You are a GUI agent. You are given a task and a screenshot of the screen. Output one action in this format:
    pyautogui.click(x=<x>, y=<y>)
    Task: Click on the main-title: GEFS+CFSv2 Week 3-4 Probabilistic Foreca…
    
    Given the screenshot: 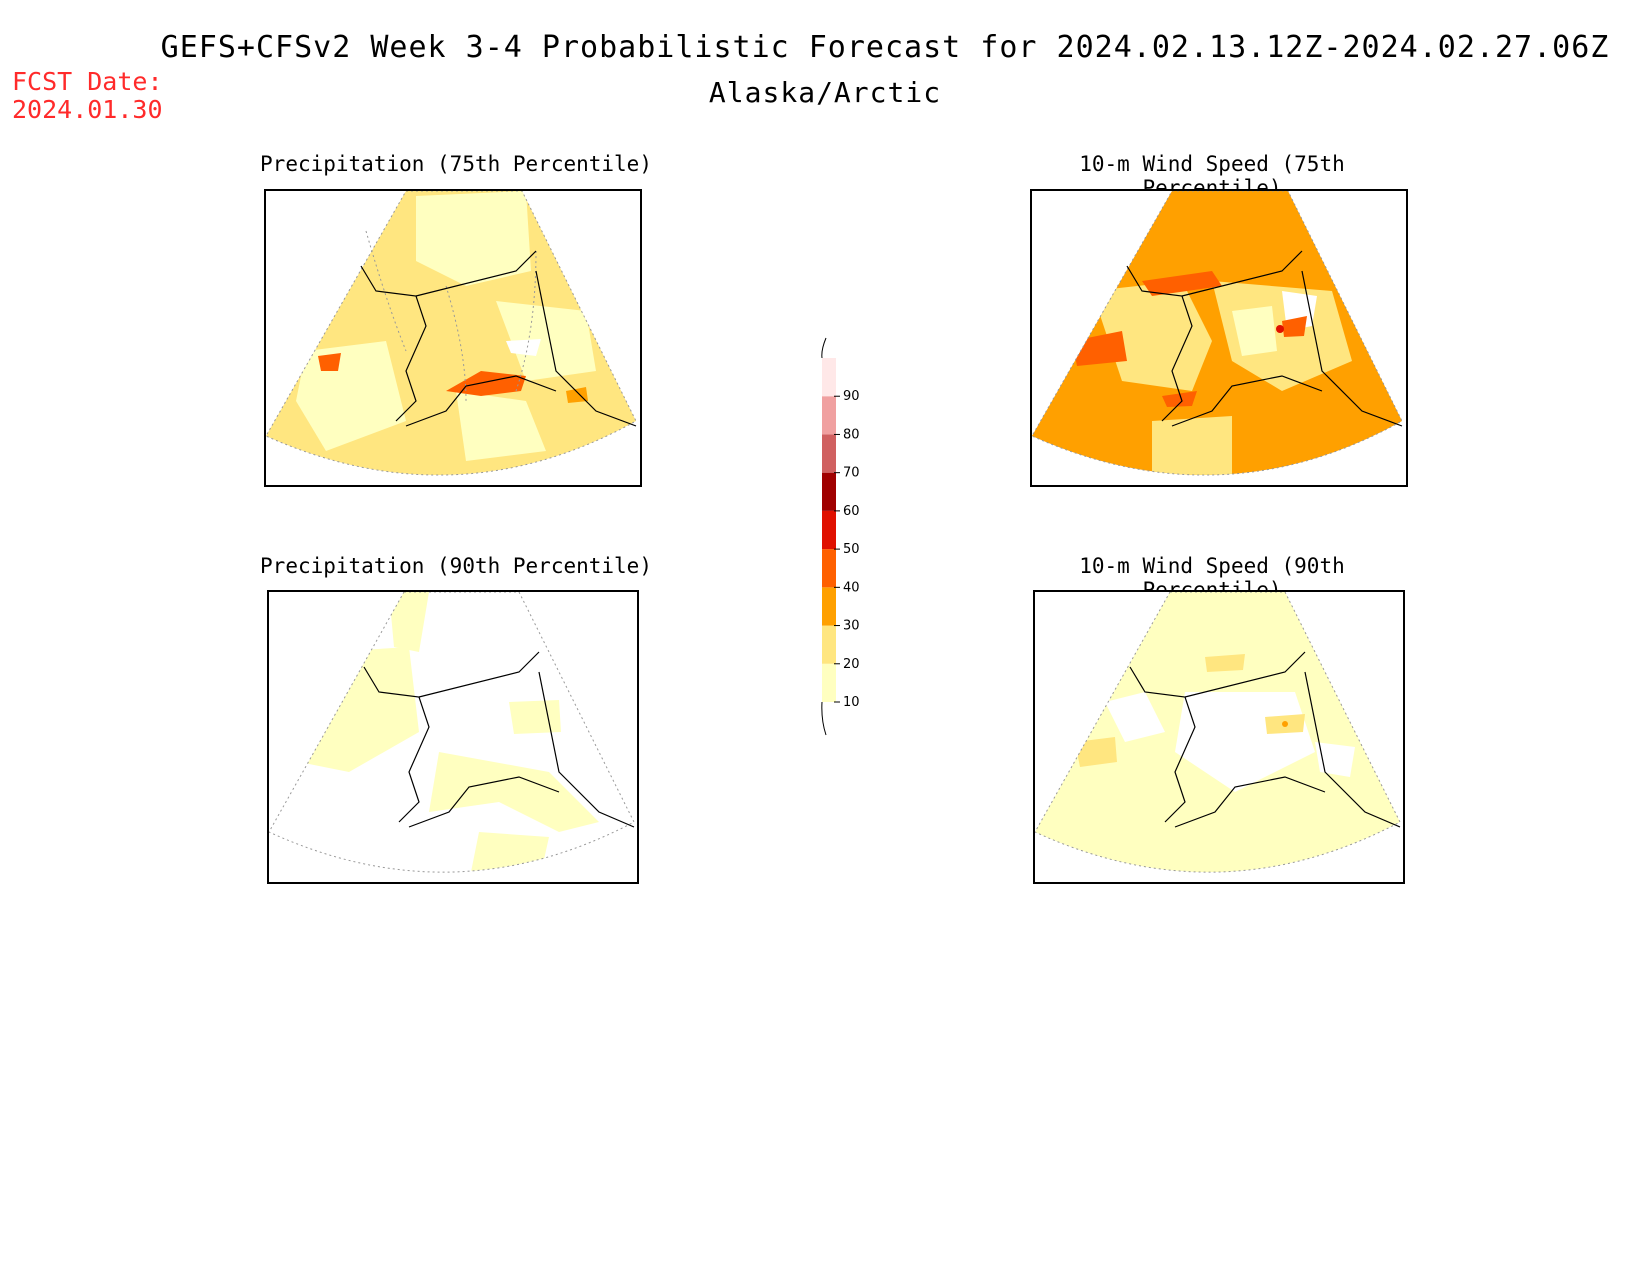 What is the action you would take?
    pyautogui.click(x=885, y=47)
    